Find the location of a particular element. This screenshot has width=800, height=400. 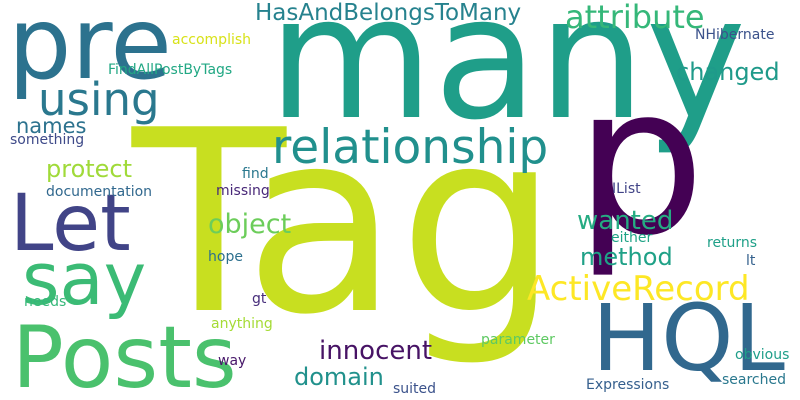

word-obvious: obvious is located at coordinates (762, 355).